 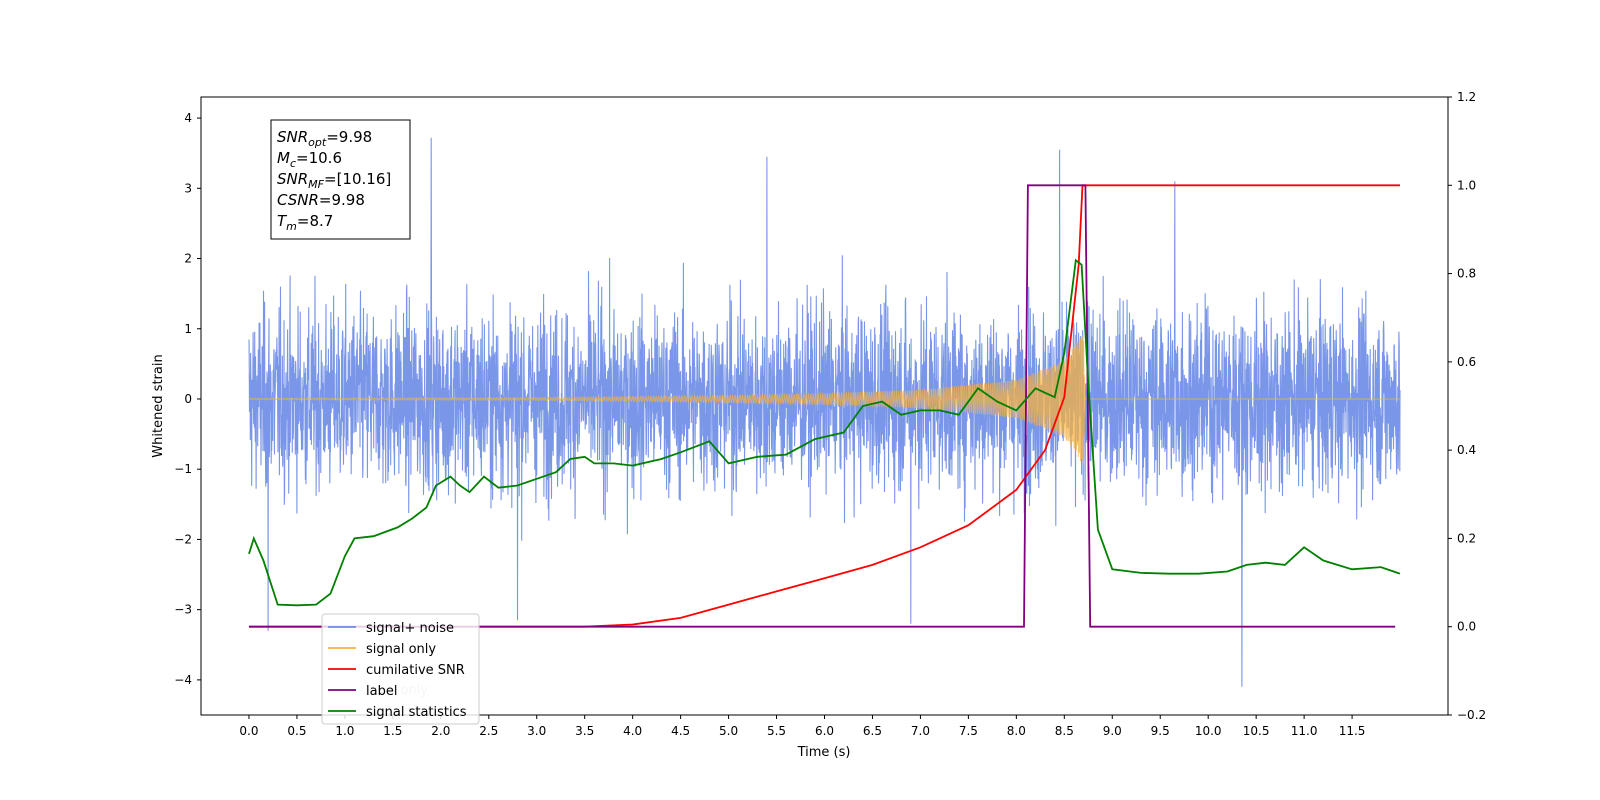 What do you see at coordinates (536, 731) in the screenshot?
I see `x-tick-label: 3.0` at bounding box center [536, 731].